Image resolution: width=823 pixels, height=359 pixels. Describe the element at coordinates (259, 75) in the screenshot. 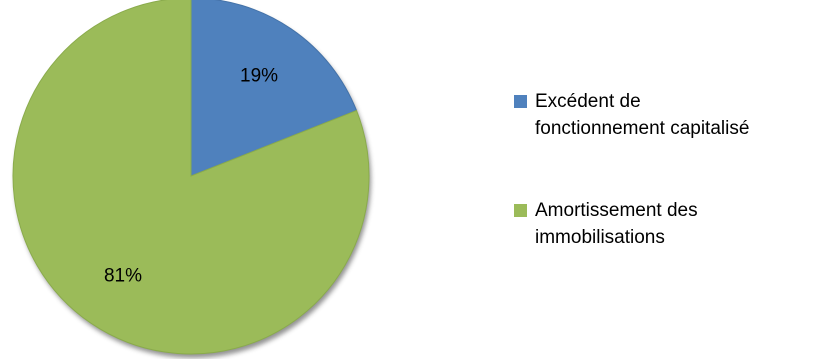

I see `pie-label-0: 19%` at that location.